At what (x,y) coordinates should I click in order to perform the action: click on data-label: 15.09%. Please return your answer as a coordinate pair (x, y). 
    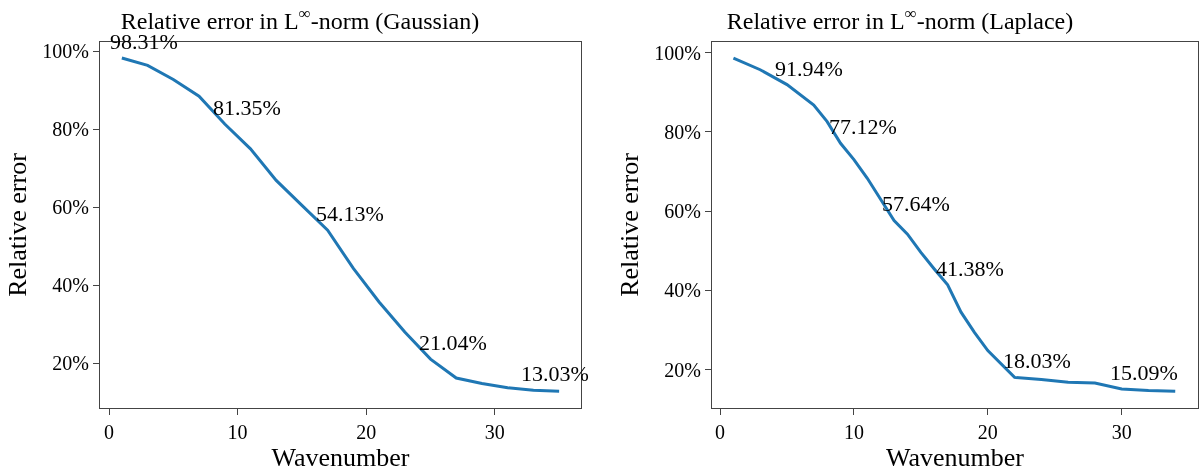
    Looking at the image, I should click on (1144, 372).